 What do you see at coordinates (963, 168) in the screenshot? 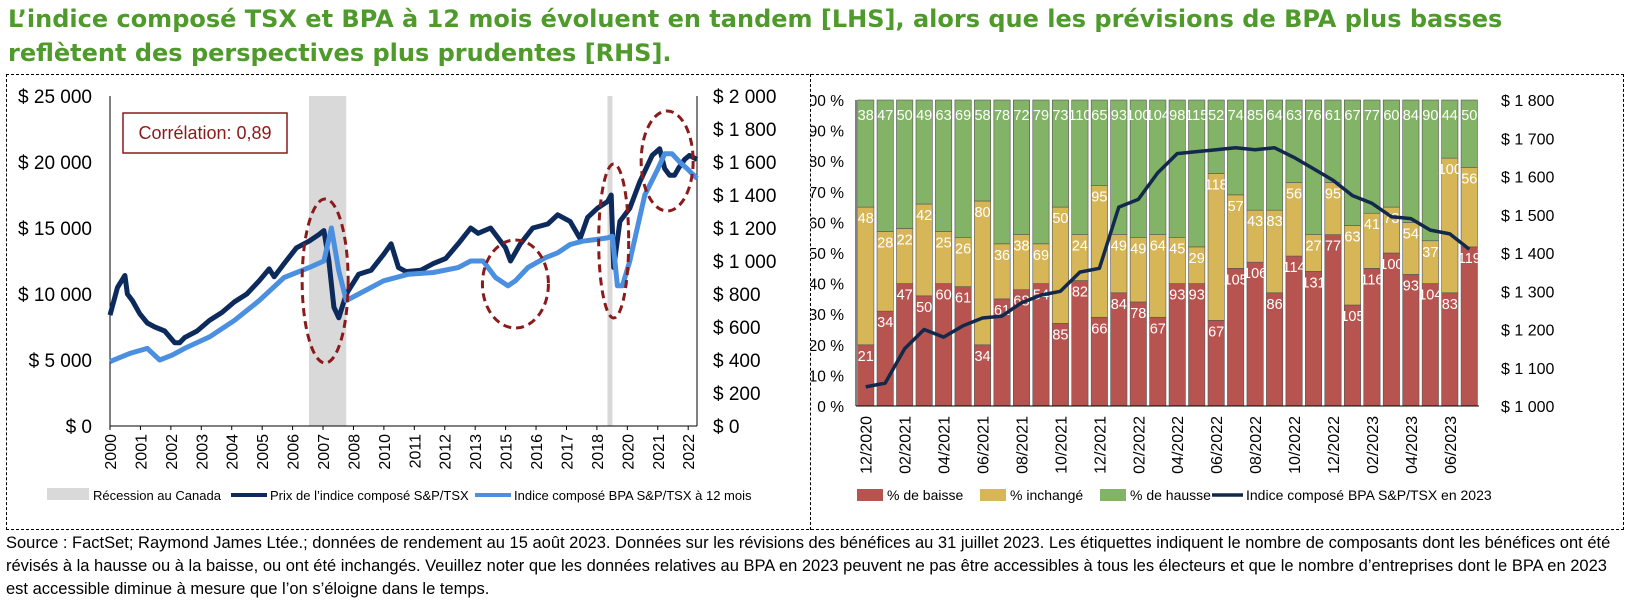
I see `bar-rise-05/2021` at bounding box center [963, 168].